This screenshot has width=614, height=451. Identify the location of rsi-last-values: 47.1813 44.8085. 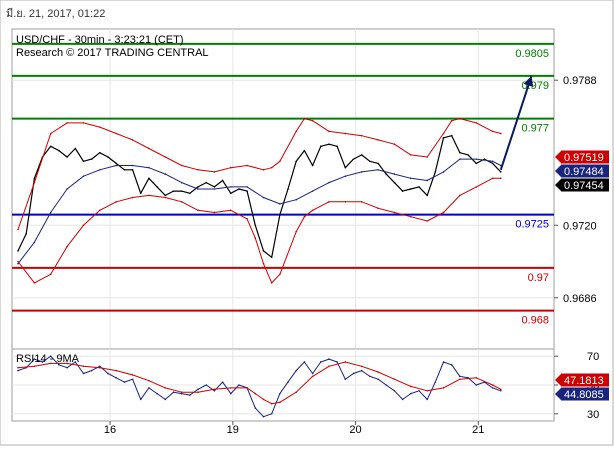
(582, 387).